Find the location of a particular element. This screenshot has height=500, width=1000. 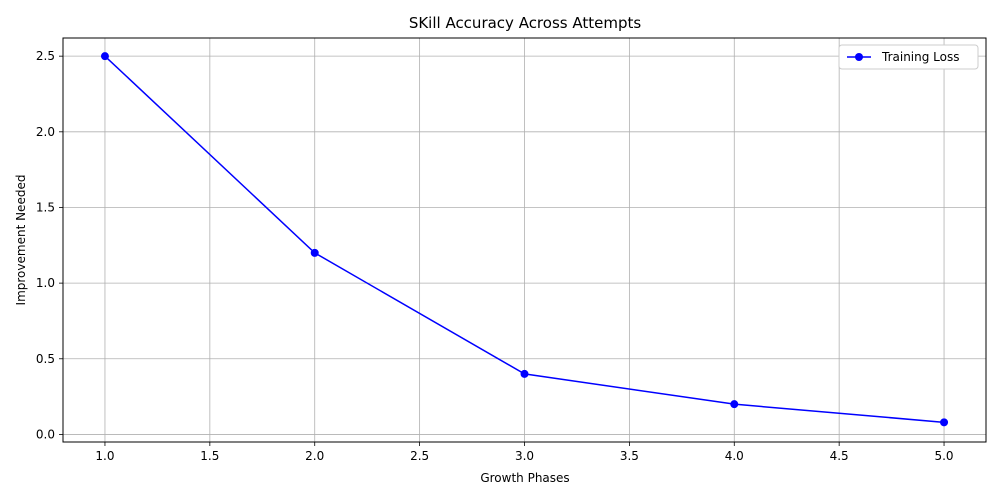

x-tick-label: 2.0 is located at coordinates (314, 456).